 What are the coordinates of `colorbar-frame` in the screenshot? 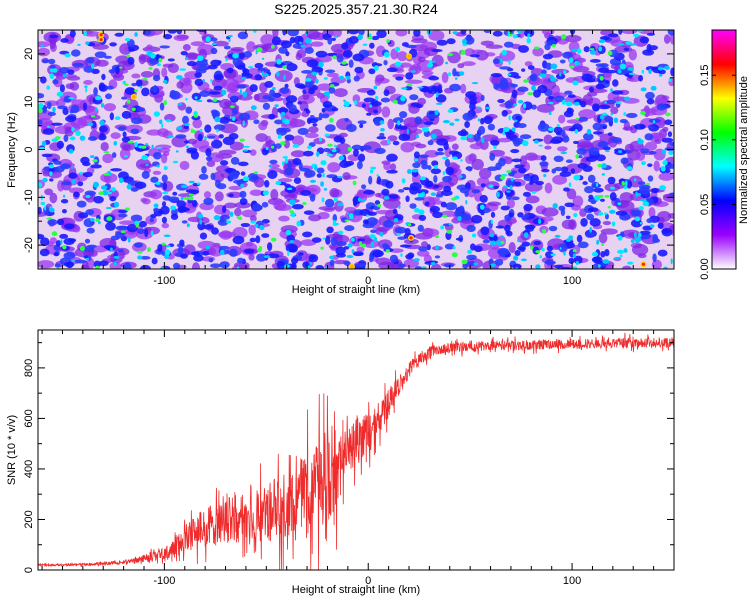 It's located at (724, 149).